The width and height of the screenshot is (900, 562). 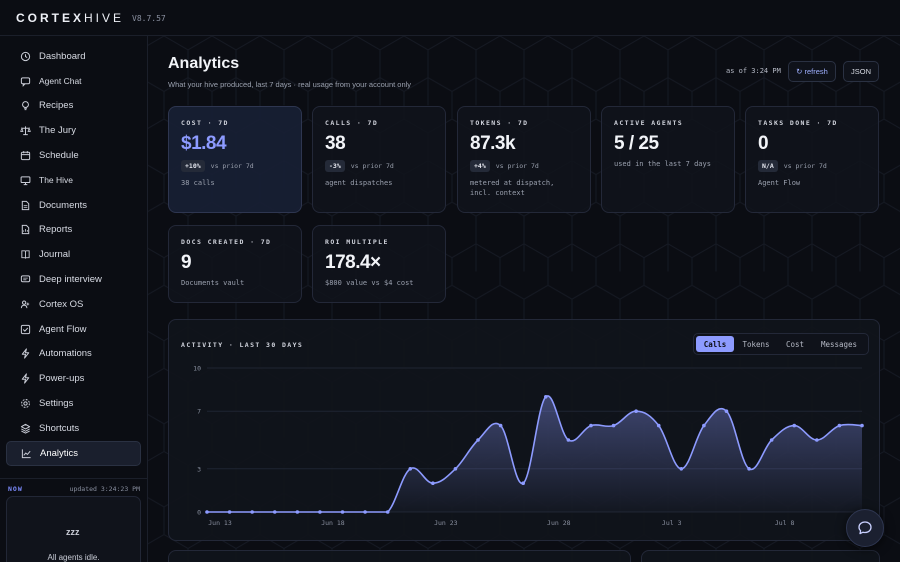 What do you see at coordinates (865, 528) in the screenshot?
I see `chat-fab-button` at bounding box center [865, 528].